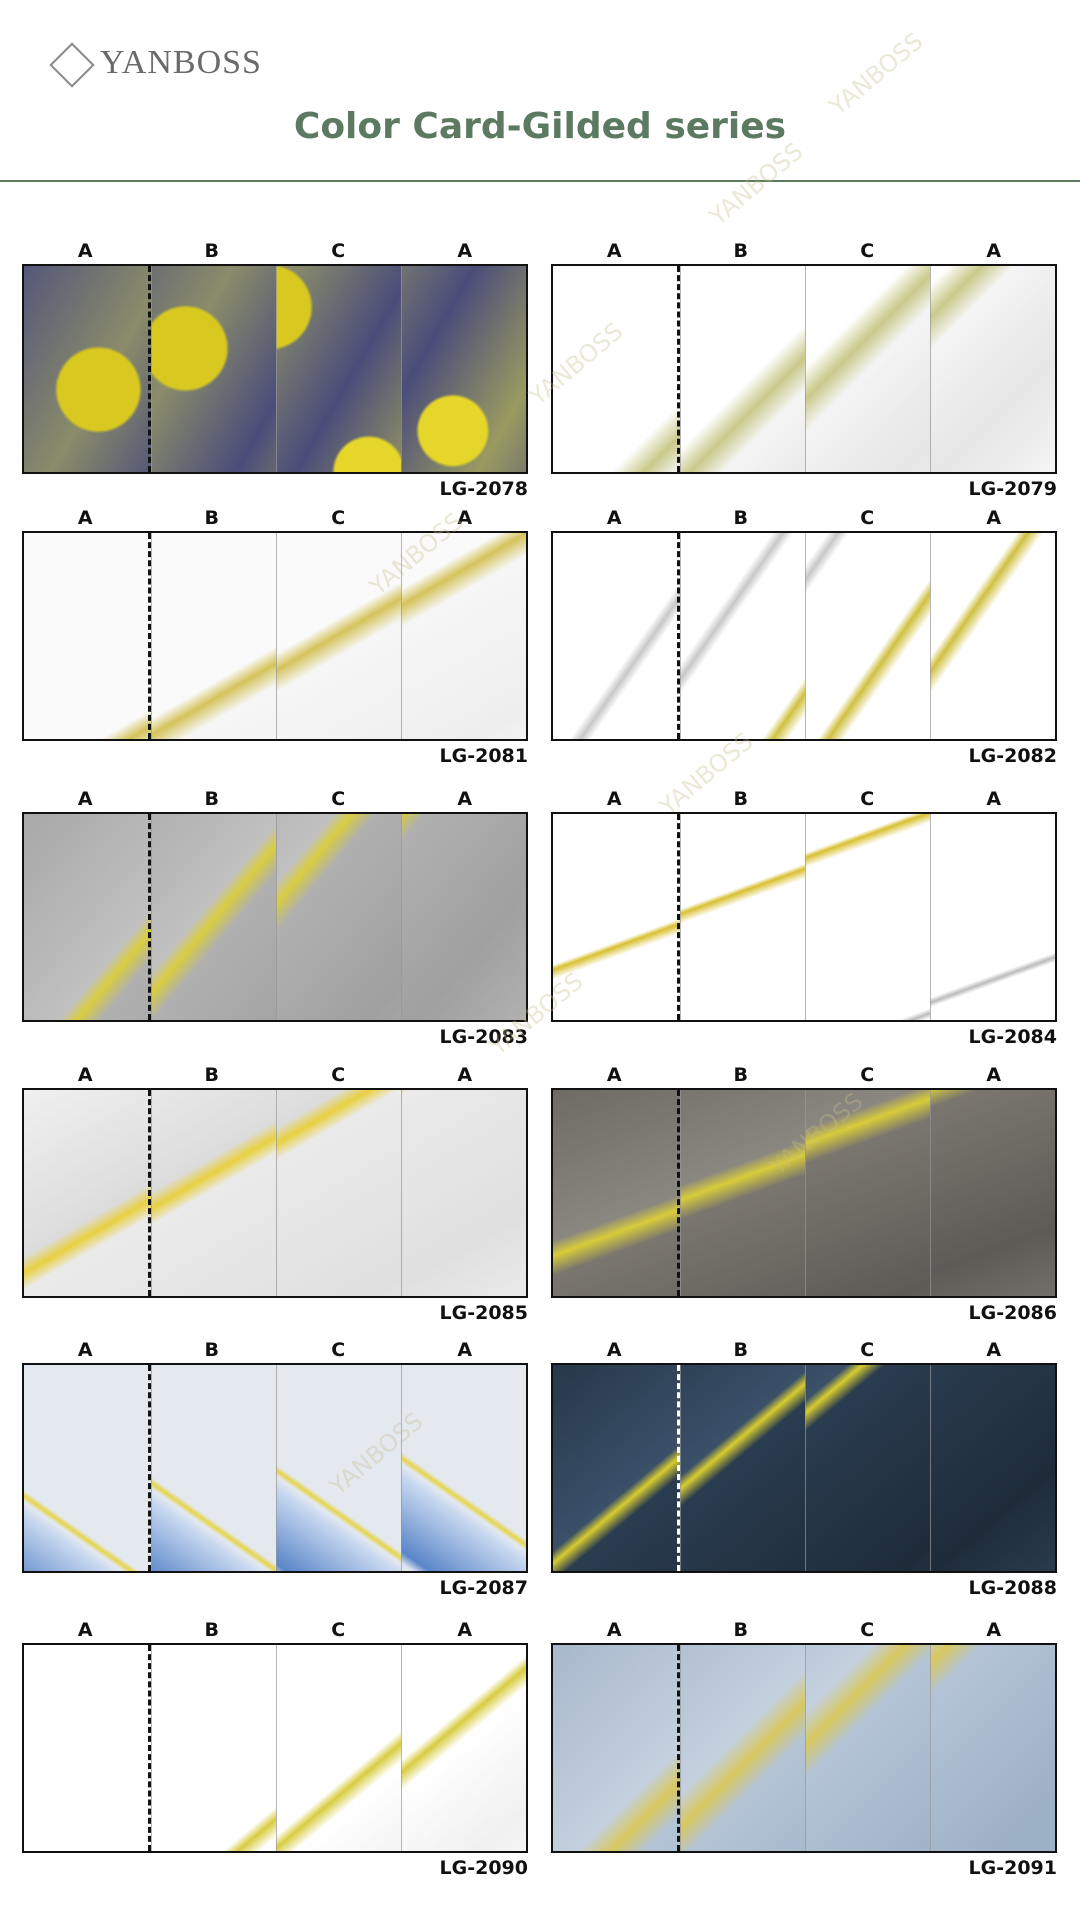 This screenshot has width=1080, height=1920. What do you see at coordinates (275, 918) in the screenshot?
I see `color-card: A B C A LG-2083` at bounding box center [275, 918].